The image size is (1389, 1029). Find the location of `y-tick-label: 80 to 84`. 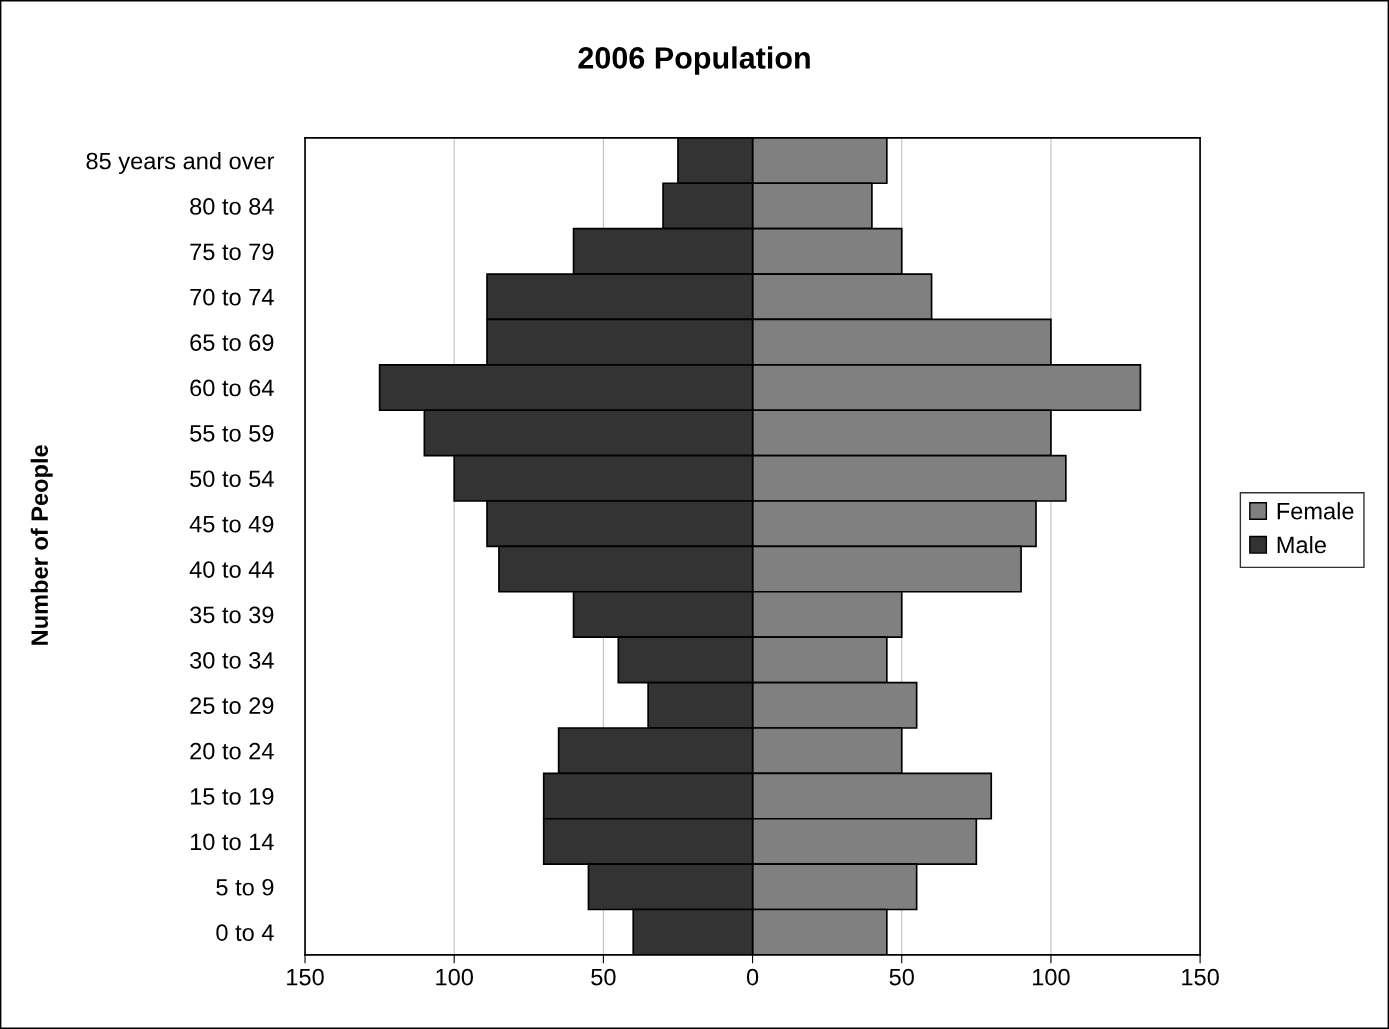

y-tick-label: 80 to 84 is located at coordinates (232, 206).